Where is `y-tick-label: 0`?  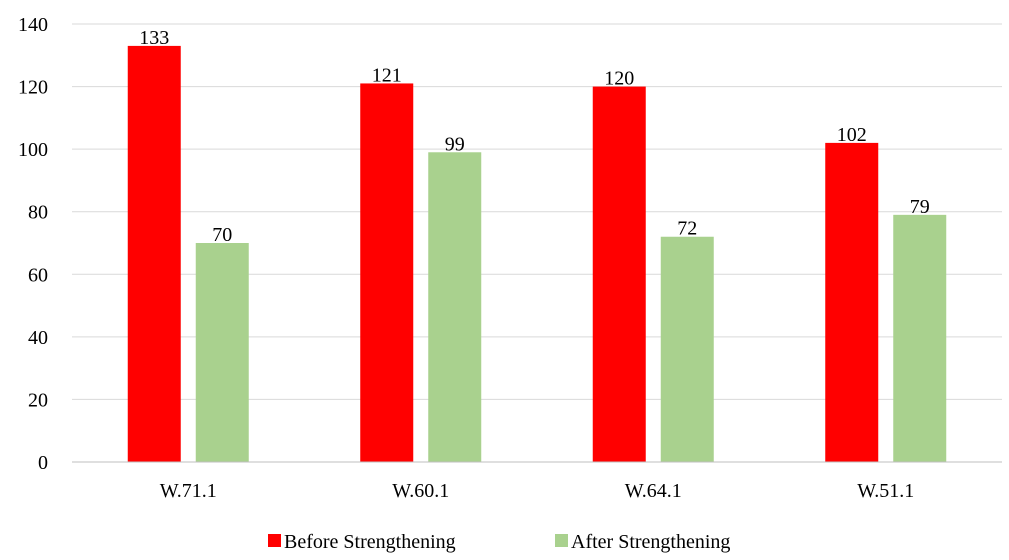
y-tick-label: 0 is located at coordinates (43, 463).